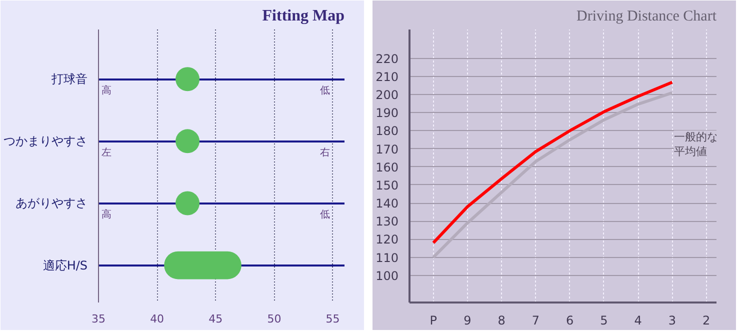 The image size is (737, 332). Describe the element at coordinates (387, 113) in the screenshot. I see `y-tick-label: 190` at that location.